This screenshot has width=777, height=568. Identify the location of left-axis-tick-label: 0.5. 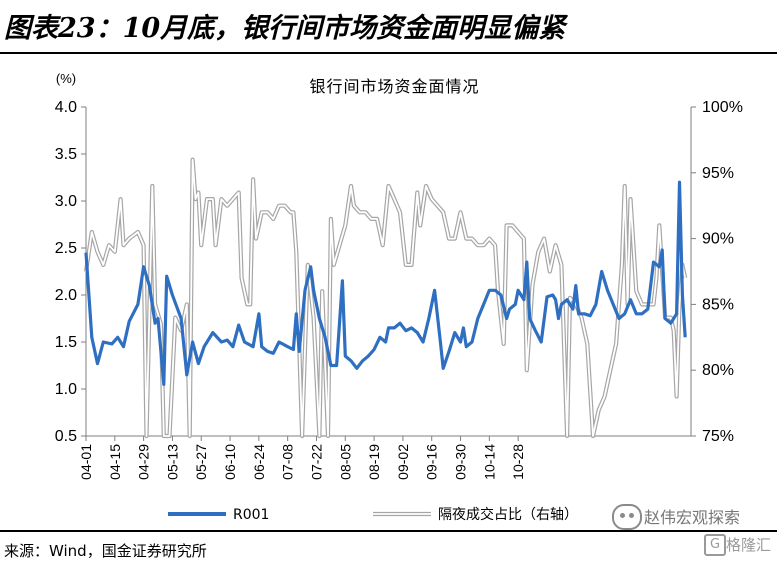
(66, 436).